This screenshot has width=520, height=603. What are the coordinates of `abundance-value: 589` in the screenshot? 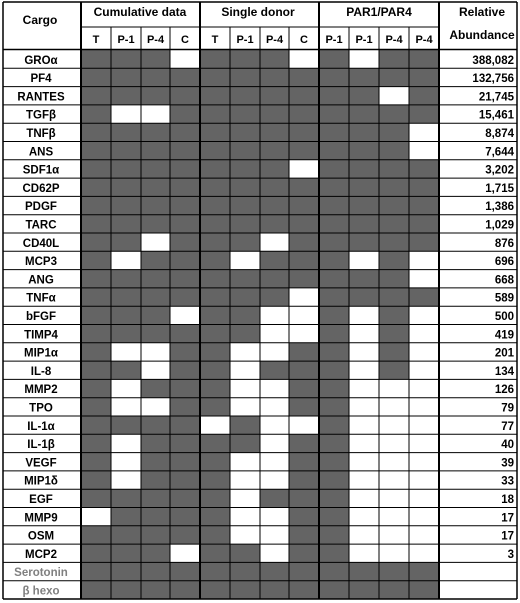 It's located at (504, 299).